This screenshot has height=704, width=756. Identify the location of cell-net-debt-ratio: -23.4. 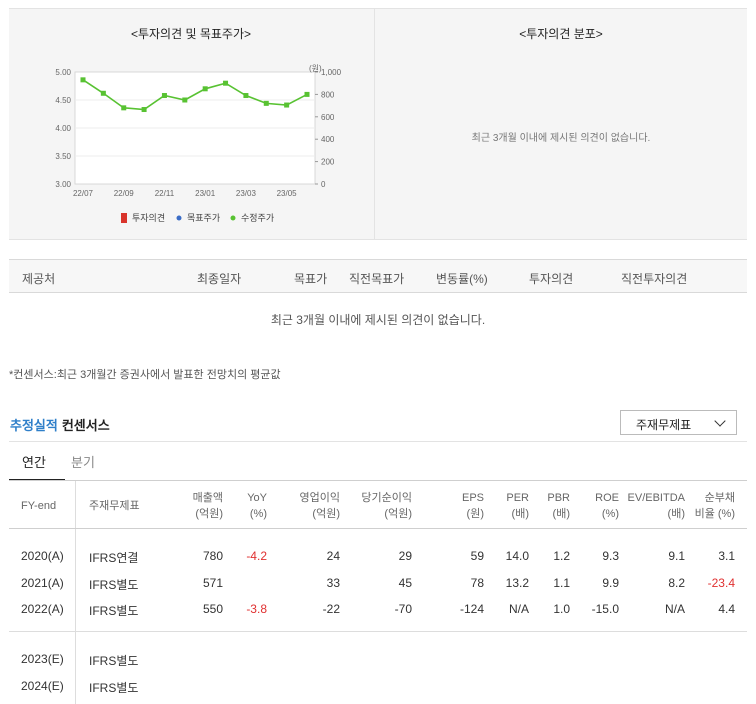
(721, 583).